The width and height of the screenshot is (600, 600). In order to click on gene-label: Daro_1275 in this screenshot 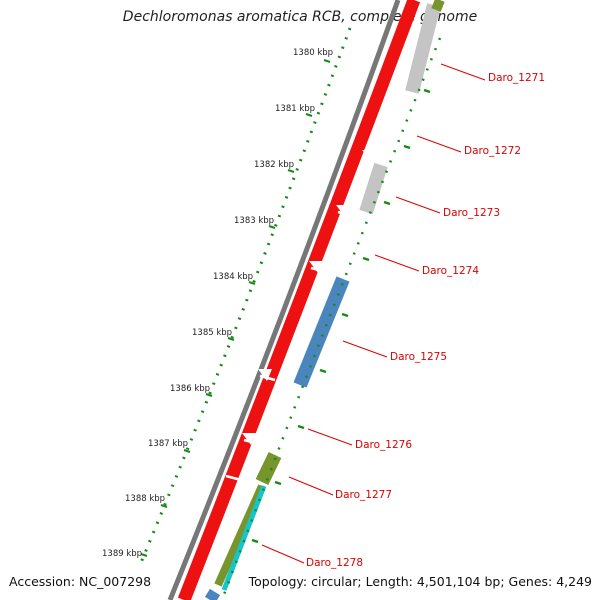, I will do `click(418, 357)`.